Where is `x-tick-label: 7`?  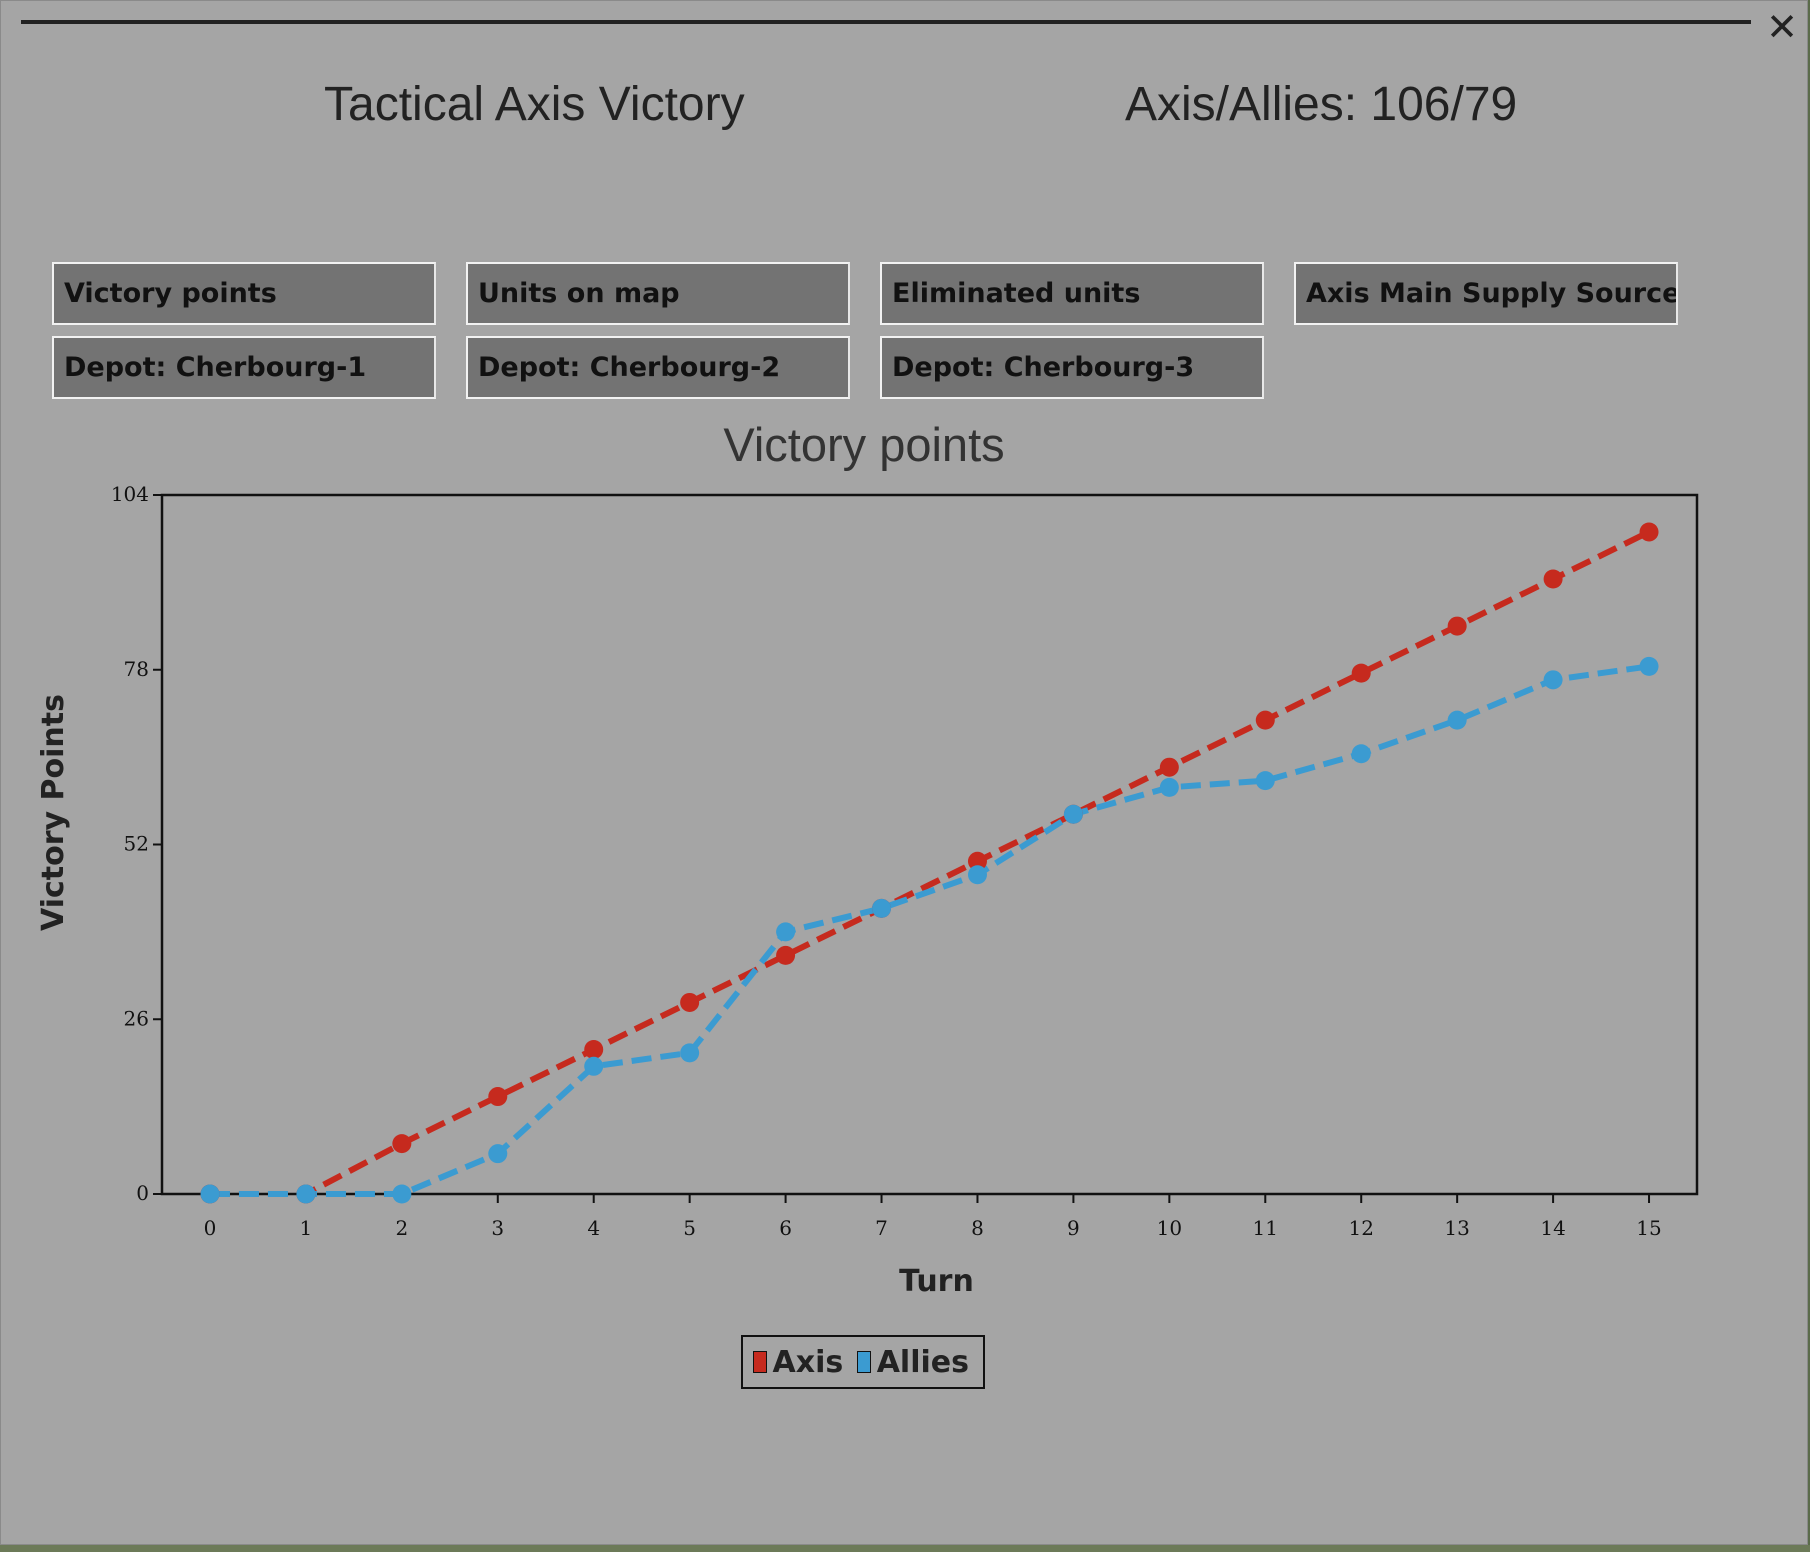
x-tick-label: 7 is located at coordinates (881, 1228).